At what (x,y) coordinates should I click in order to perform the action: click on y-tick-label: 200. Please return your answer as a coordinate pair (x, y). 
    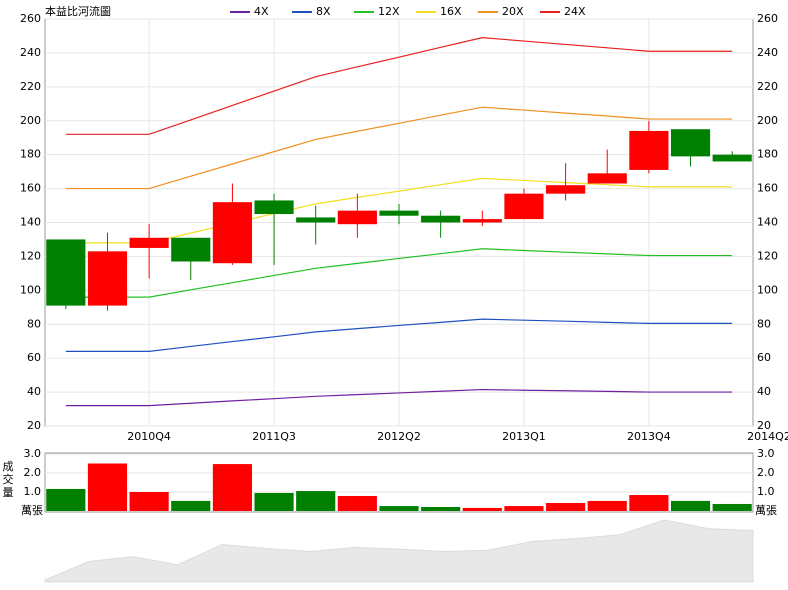
    Looking at the image, I should click on (30, 120).